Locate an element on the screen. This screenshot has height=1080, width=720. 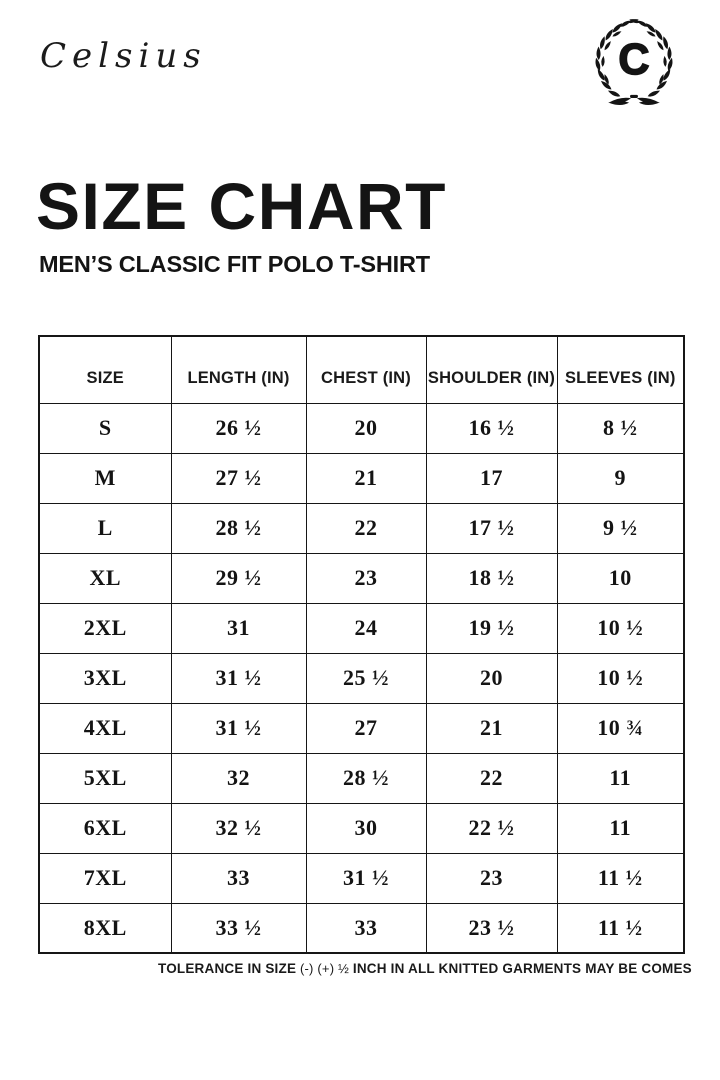
measurement-cell: 25 ½ is located at coordinates (366, 678).